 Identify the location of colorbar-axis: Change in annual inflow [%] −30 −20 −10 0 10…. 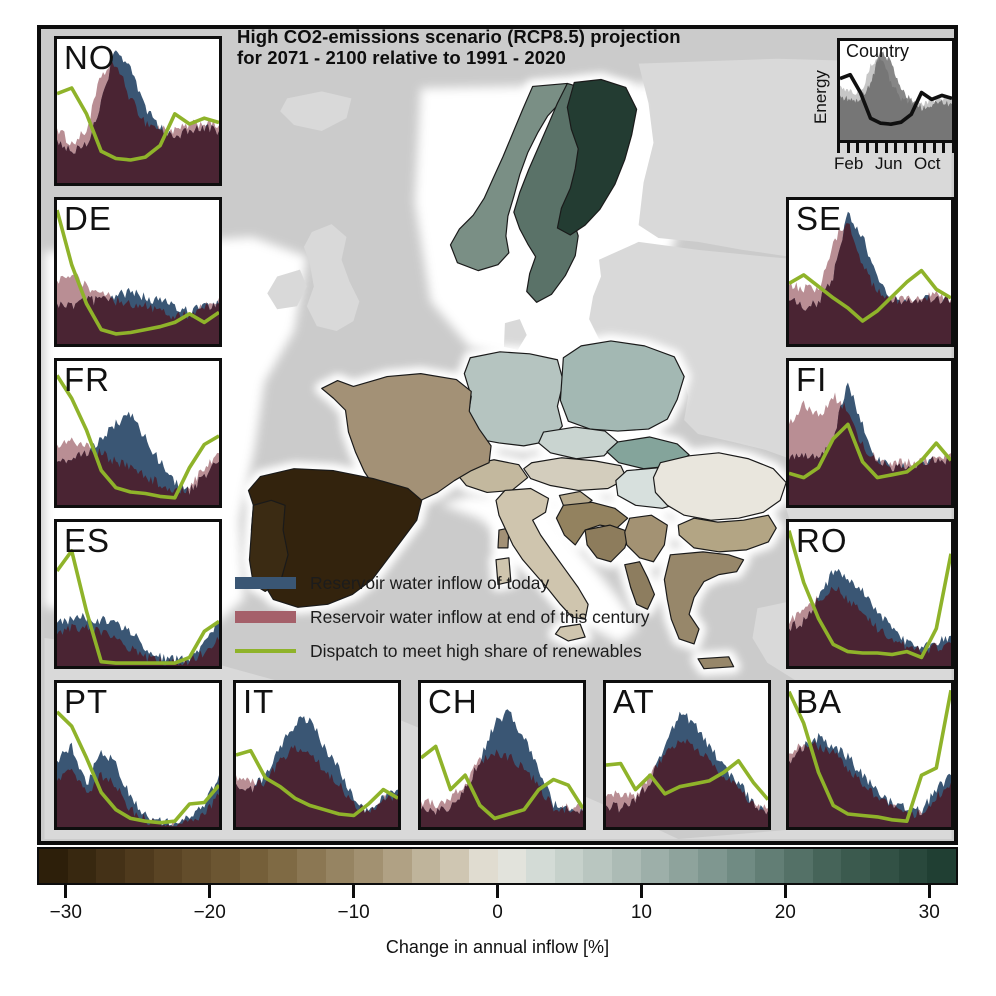
(497, 921).